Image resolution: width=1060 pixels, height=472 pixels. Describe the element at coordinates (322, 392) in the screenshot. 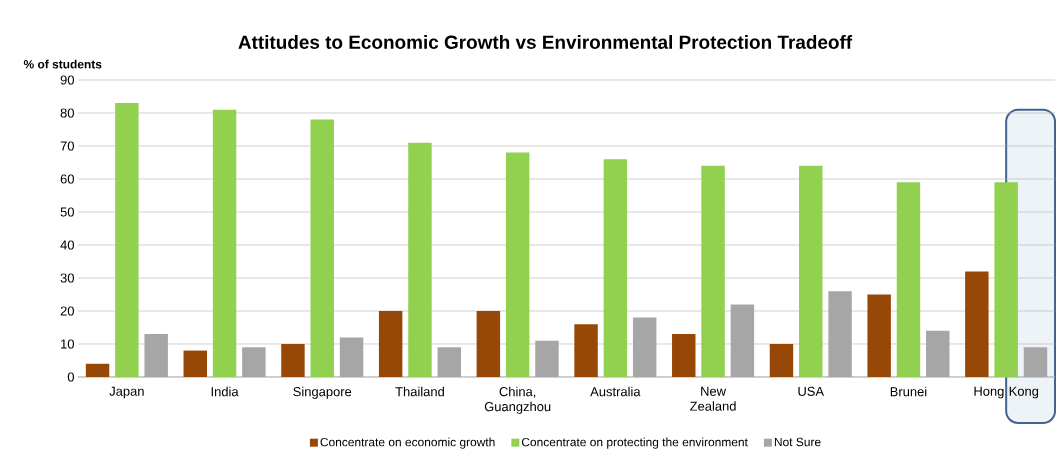

I see `x-tick-label: Singapore` at that location.